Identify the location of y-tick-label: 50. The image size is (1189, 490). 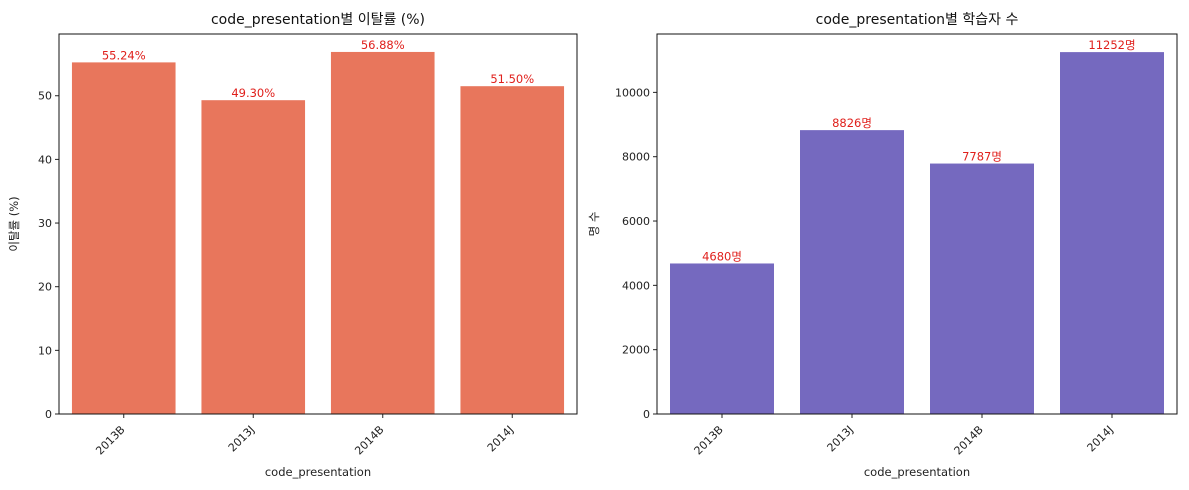
(45, 96).